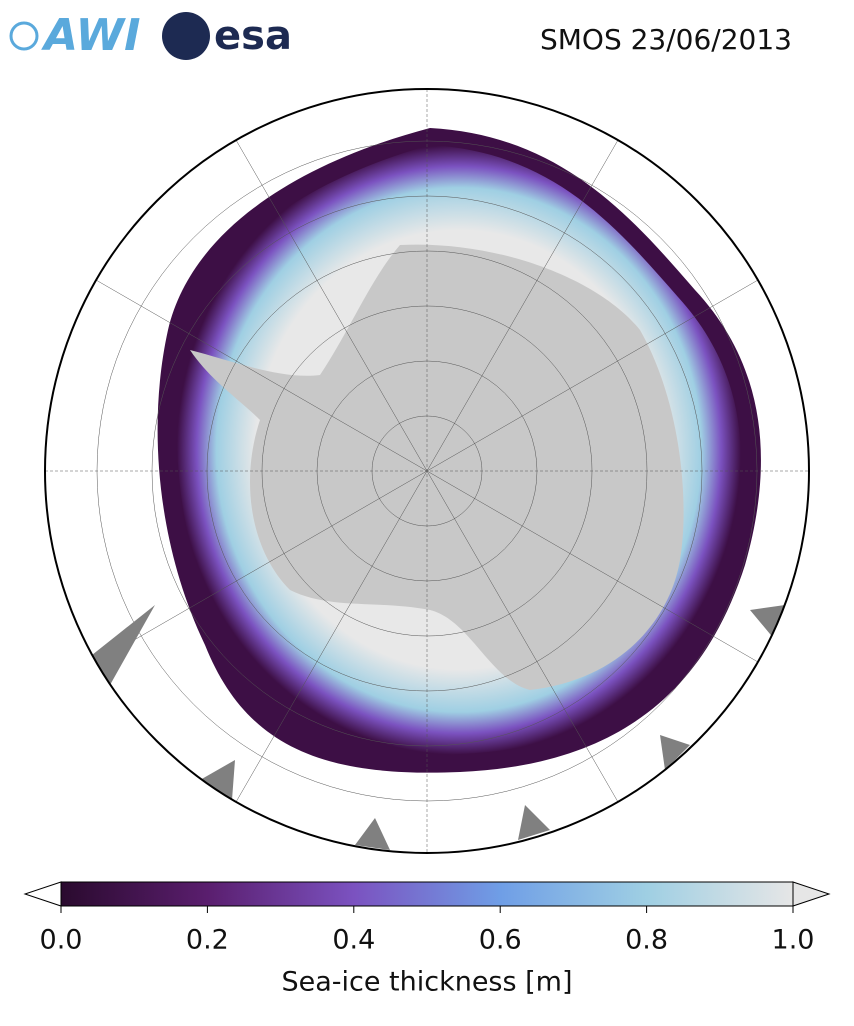 The width and height of the screenshot is (854, 1026). What do you see at coordinates (24, 36) in the screenshot?
I see `awi-icon` at bounding box center [24, 36].